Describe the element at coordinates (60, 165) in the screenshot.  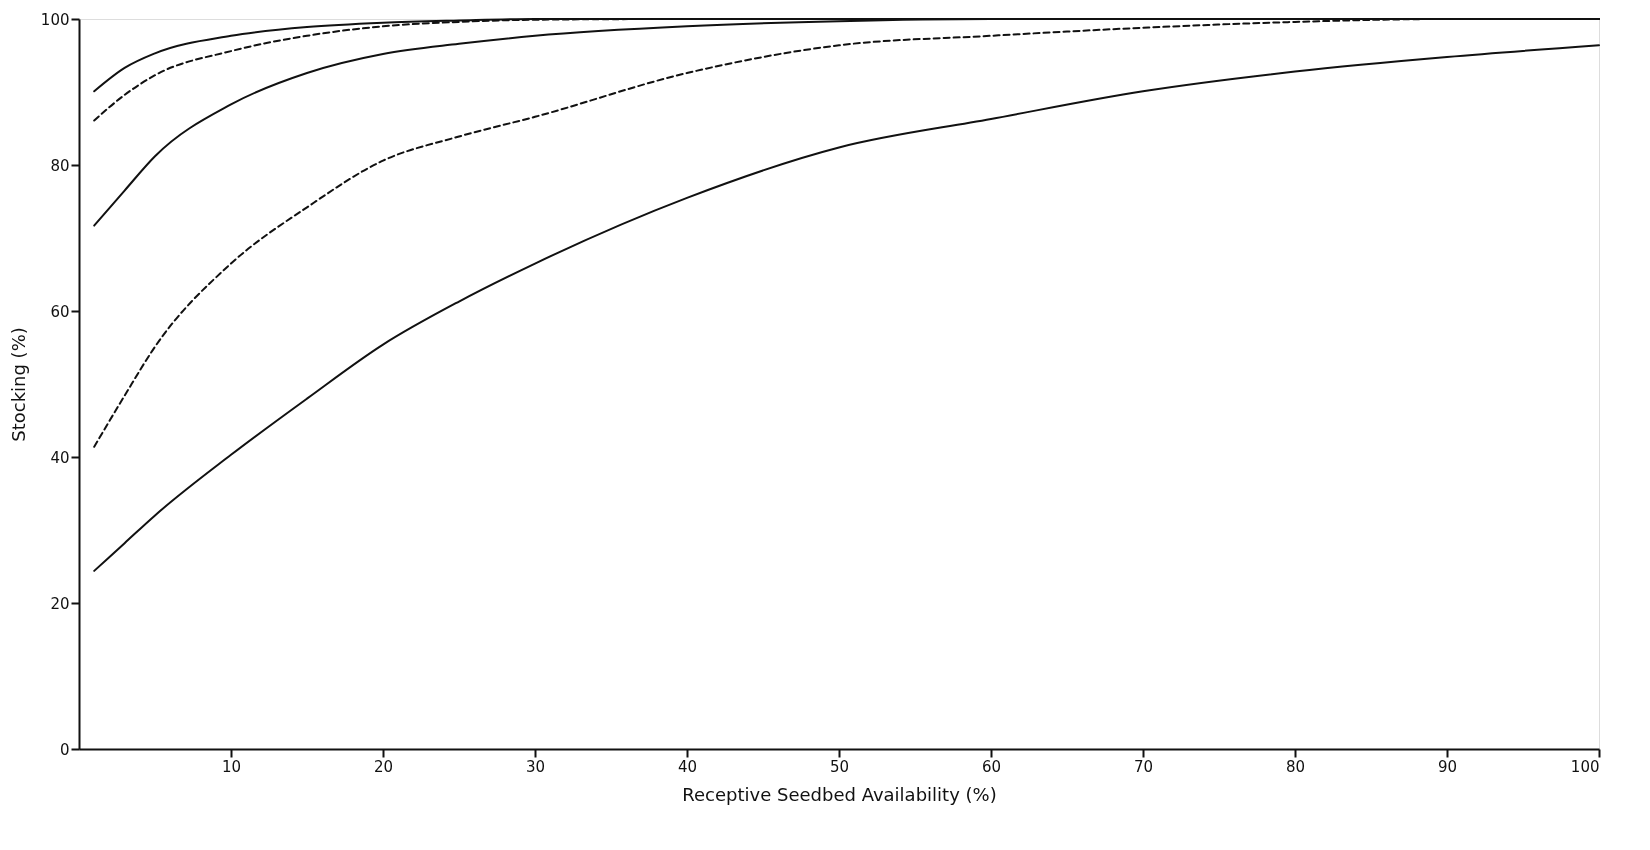
I see `y-tick-label: 80` at that location.